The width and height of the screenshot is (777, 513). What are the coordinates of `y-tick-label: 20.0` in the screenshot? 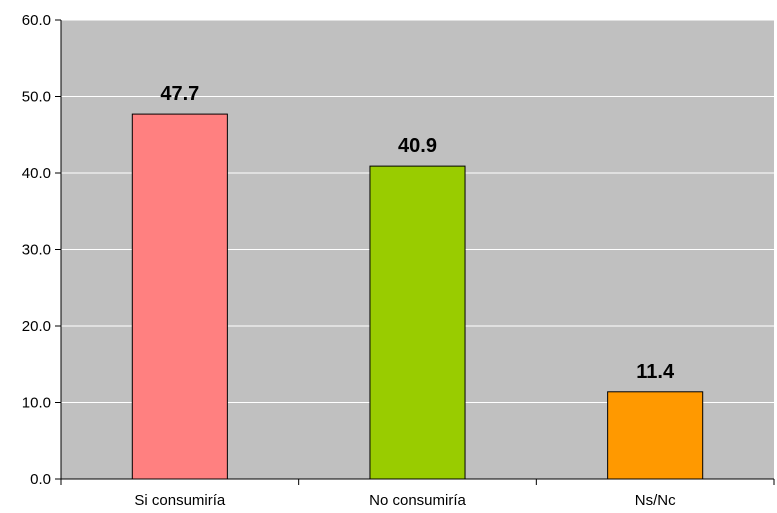 It's located at (36, 326).